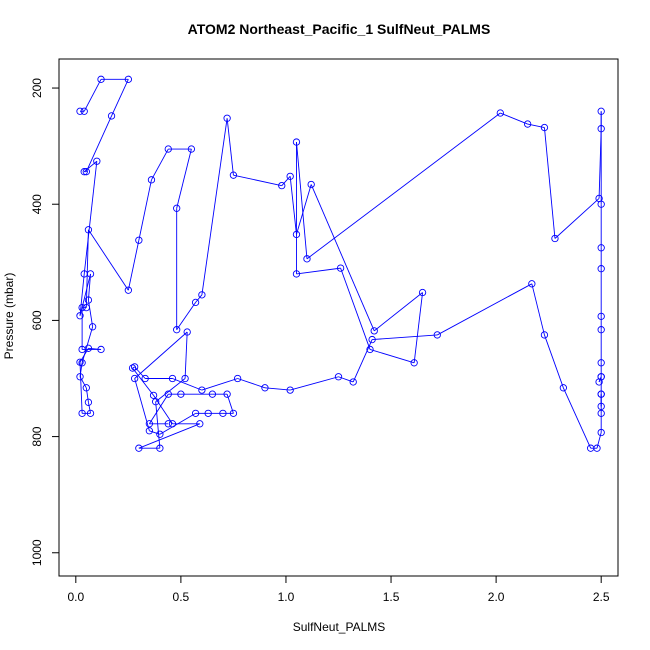  What do you see at coordinates (45, 322) in the screenshot?
I see `y-axis: 200 400 600 800 1000` at bounding box center [45, 322].